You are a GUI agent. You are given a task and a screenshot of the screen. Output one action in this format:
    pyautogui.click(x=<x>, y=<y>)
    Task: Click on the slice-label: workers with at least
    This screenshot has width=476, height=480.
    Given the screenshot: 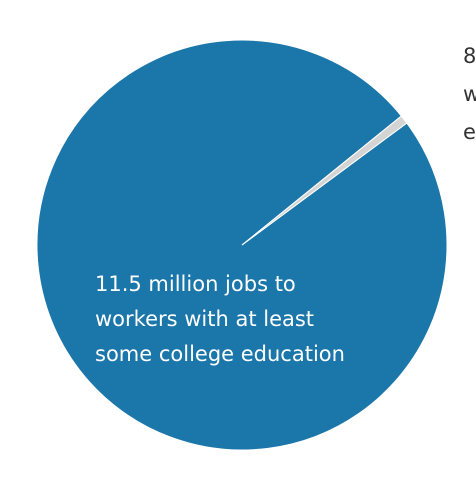 What is the action you would take?
    pyautogui.click(x=204, y=319)
    